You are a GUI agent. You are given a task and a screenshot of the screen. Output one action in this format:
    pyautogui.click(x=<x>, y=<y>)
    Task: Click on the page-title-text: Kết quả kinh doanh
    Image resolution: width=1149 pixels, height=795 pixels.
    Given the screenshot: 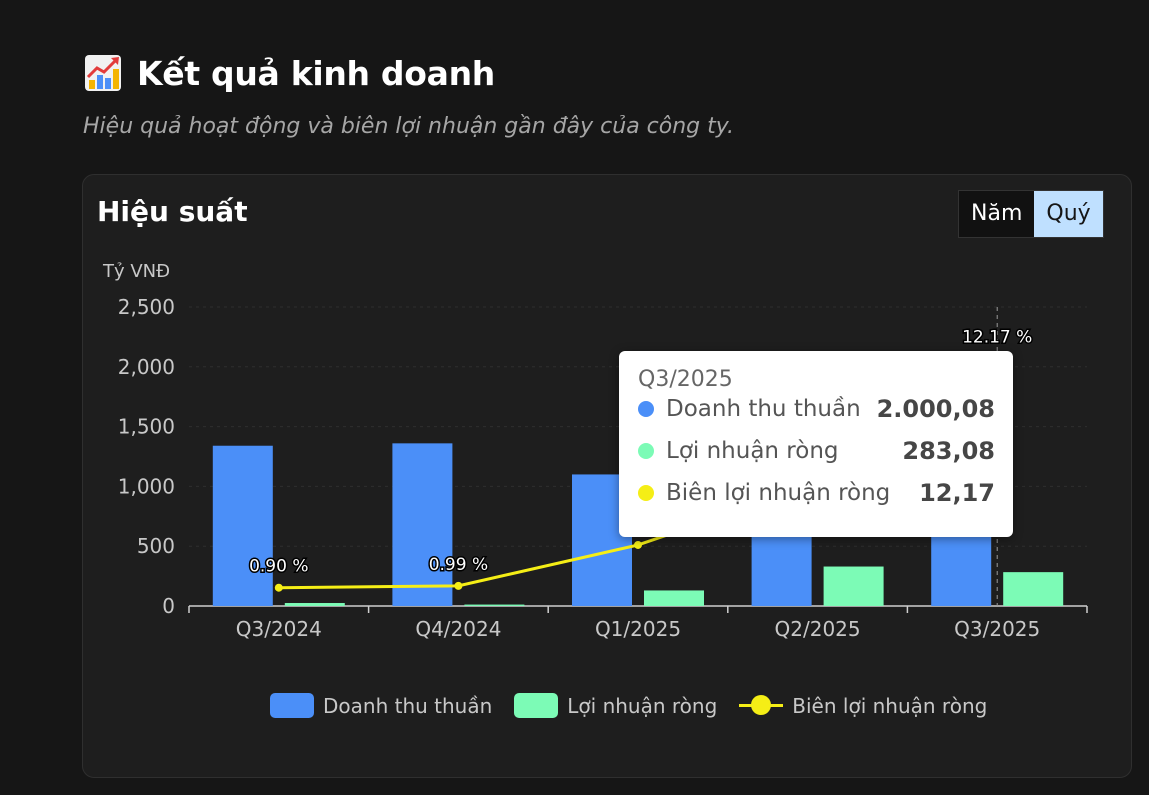 What is the action you would take?
    pyautogui.click(x=316, y=73)
    